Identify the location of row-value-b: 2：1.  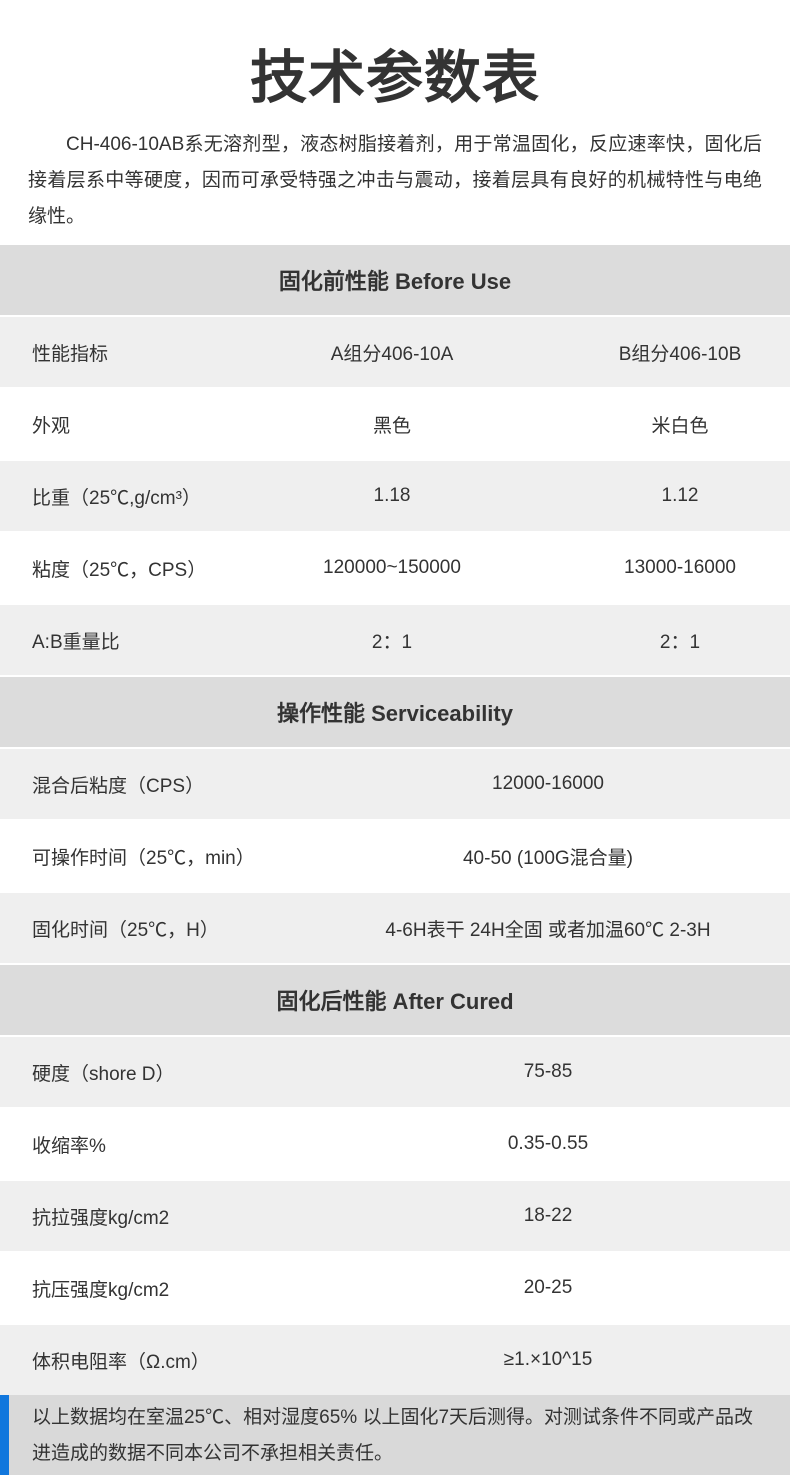
(680, 642).